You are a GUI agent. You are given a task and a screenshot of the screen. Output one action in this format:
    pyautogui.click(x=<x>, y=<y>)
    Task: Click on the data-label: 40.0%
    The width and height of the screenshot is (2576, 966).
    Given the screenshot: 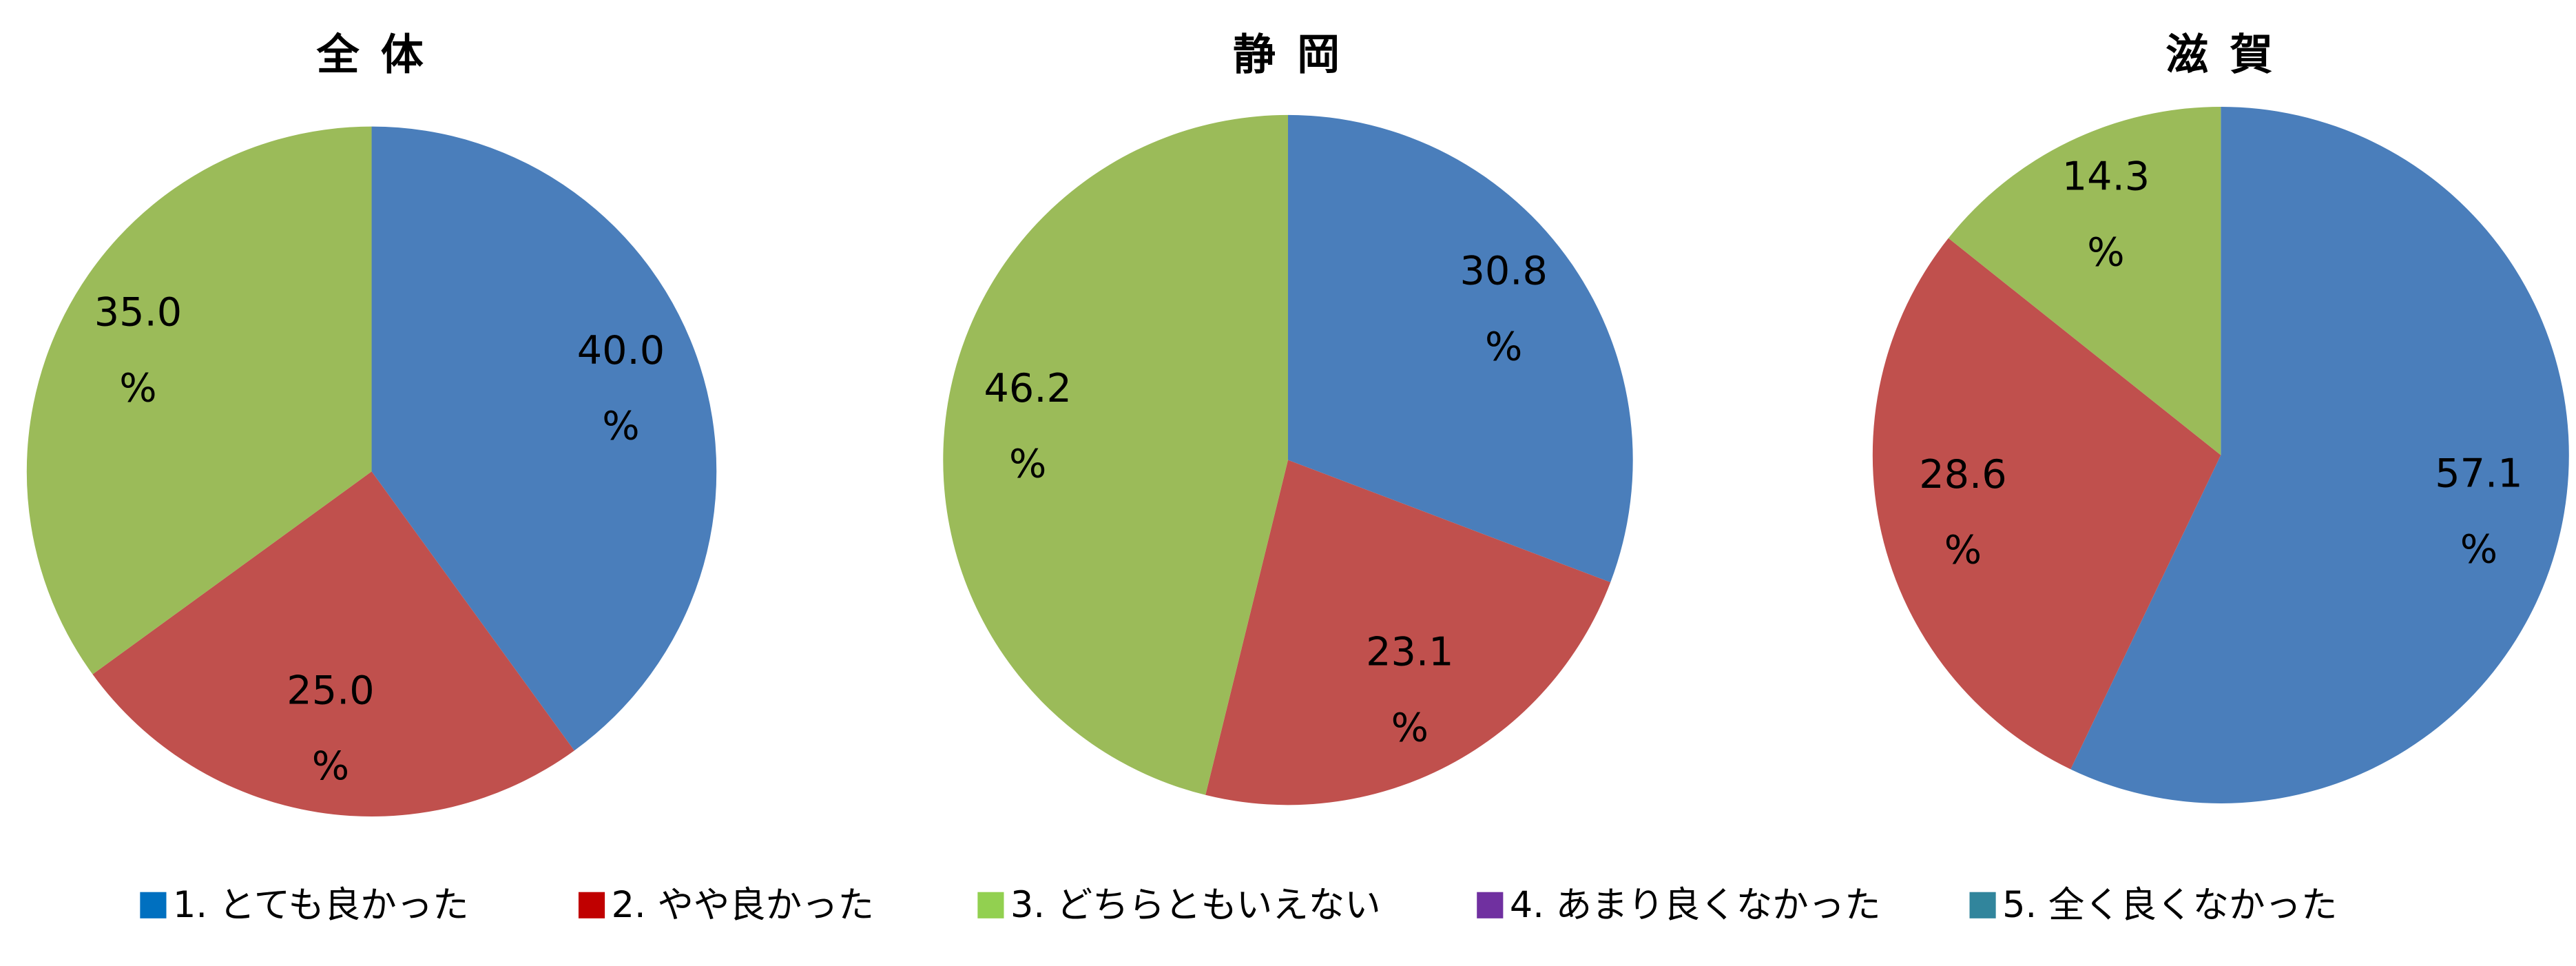 What is the action you would take?
    pyautogui.click(x=621, y=388)
    